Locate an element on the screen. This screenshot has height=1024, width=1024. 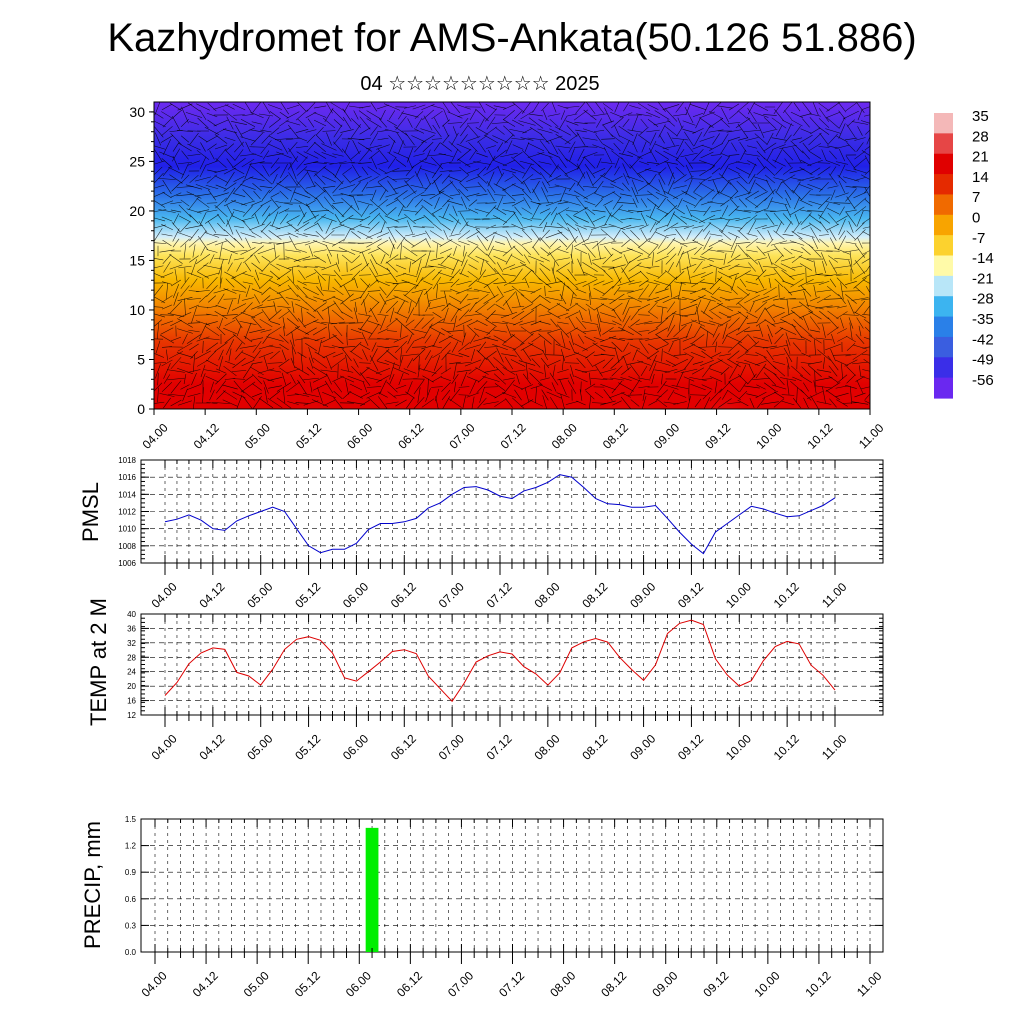
xtick-label: 11.00 is located at coordinates (869, 984).